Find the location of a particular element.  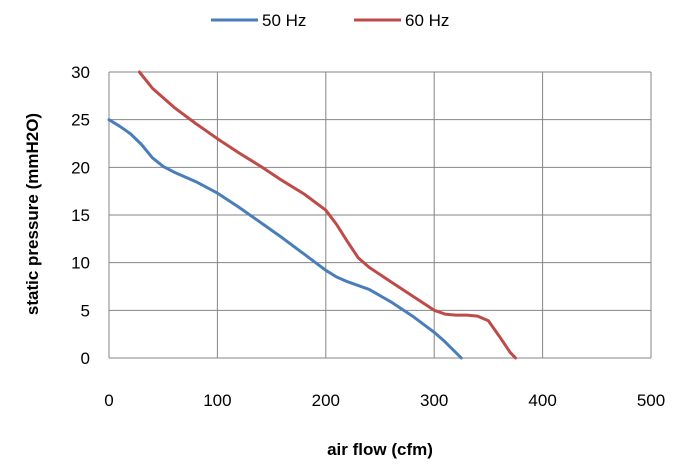

legend-label-60hz: 60 Hz is located at coordinates (427, 20).